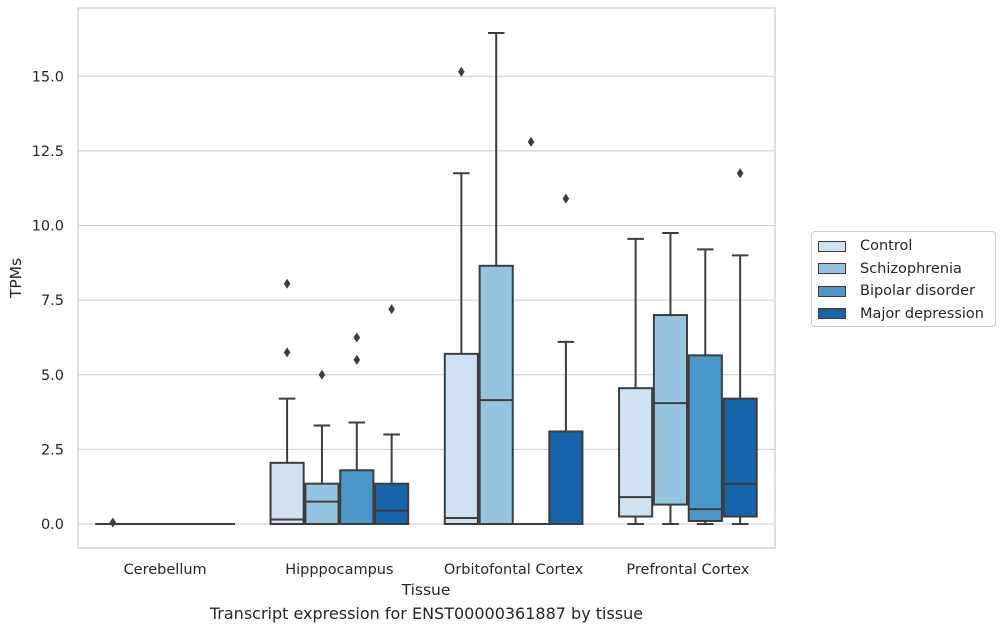  Describe the element at coordinates (911, 268) in the screenshot. I see `legend-label: Schizophrenia` at that location.